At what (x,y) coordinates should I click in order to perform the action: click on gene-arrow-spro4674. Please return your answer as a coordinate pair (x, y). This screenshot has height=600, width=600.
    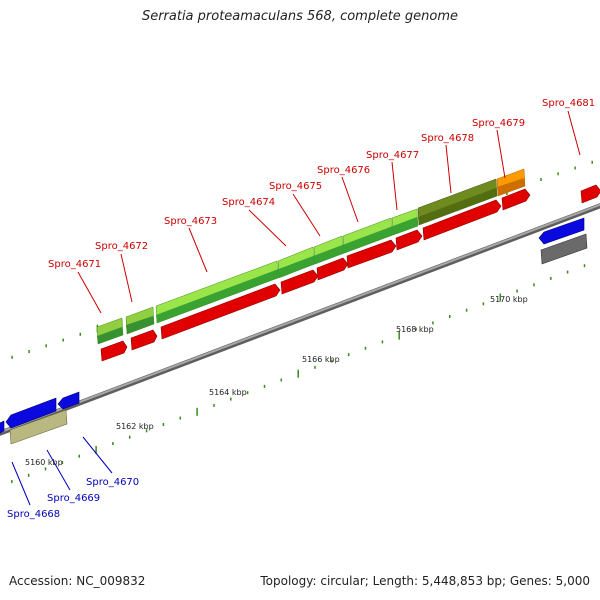
    Looking at the image, I should click on (299, 282).